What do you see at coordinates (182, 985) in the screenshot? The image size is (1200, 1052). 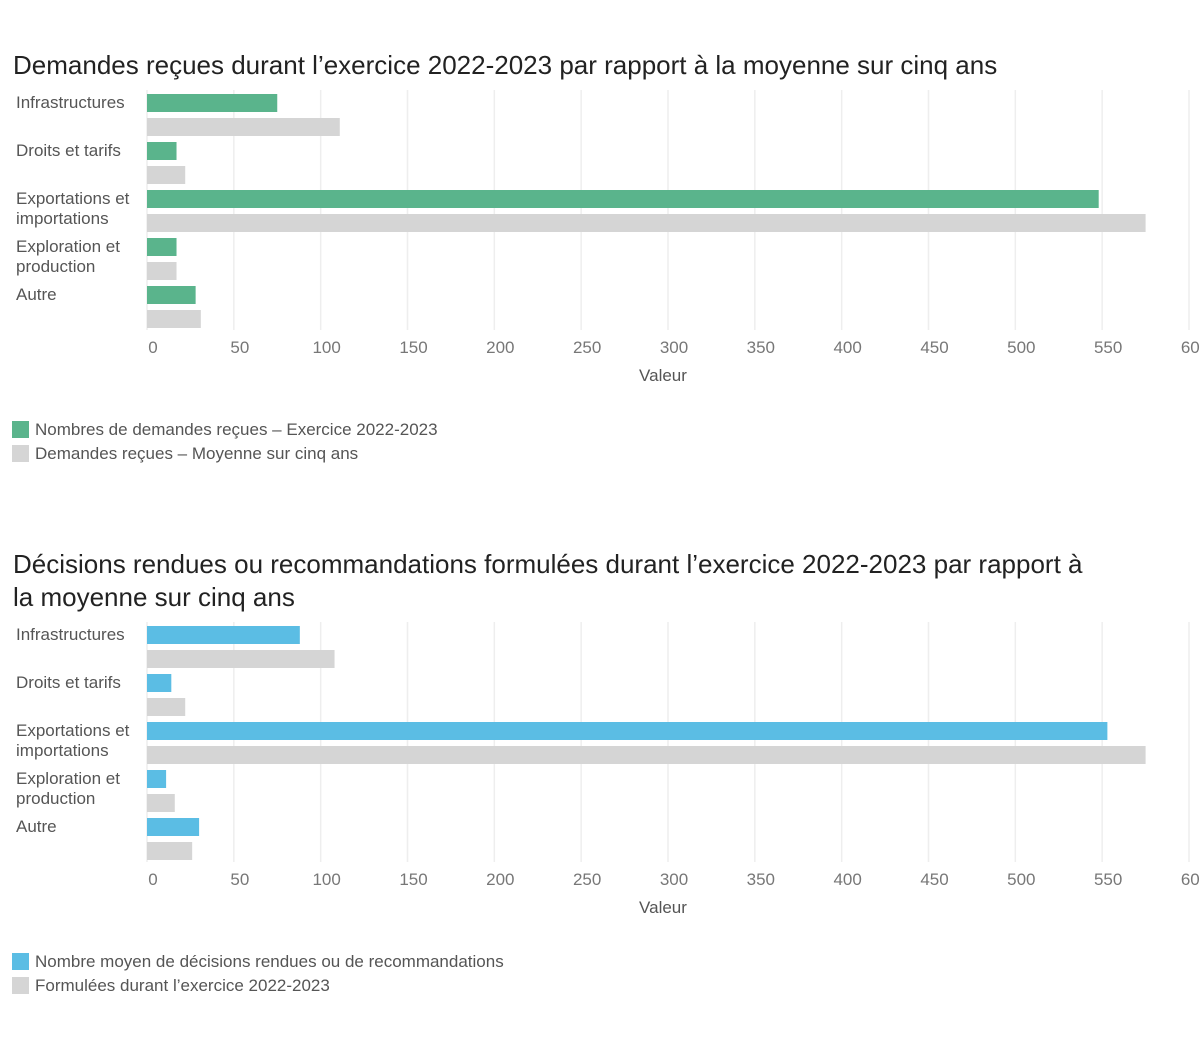 I see `legend-label: Formulées durant l’exercice 2022-2023` at bounding box center [182, 985].